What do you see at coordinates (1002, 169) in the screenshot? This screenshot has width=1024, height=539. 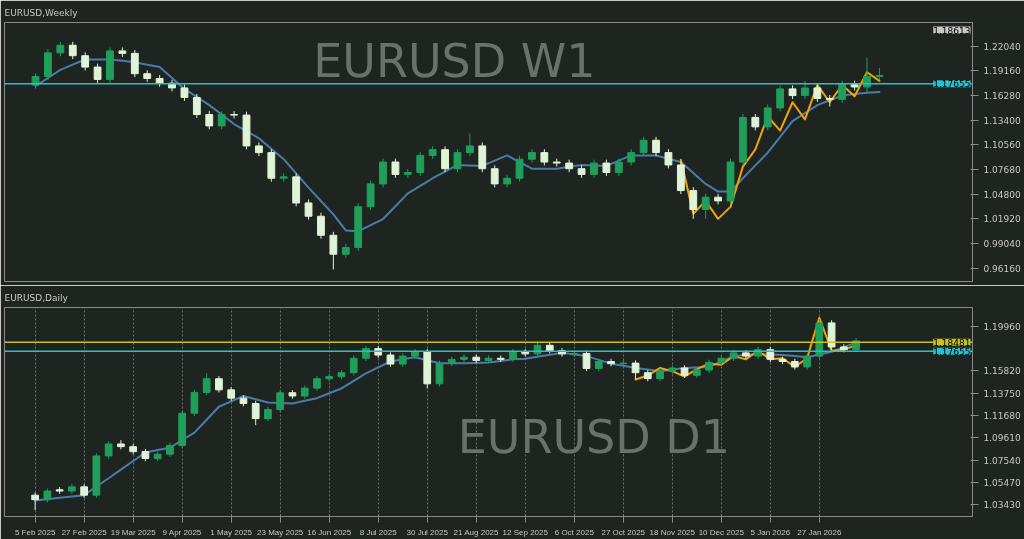 I see `y-tick-label: 1.07680` at bounding box center [1002, 169].